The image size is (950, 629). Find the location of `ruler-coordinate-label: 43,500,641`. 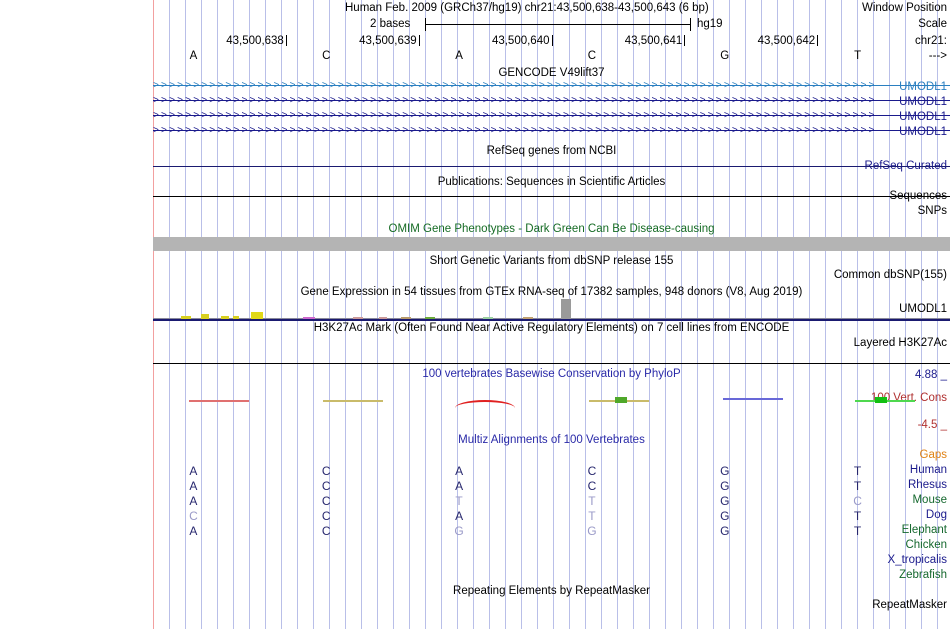

ruler-coordinate-label: 43,500,641 is located at coordinates (653, 41).